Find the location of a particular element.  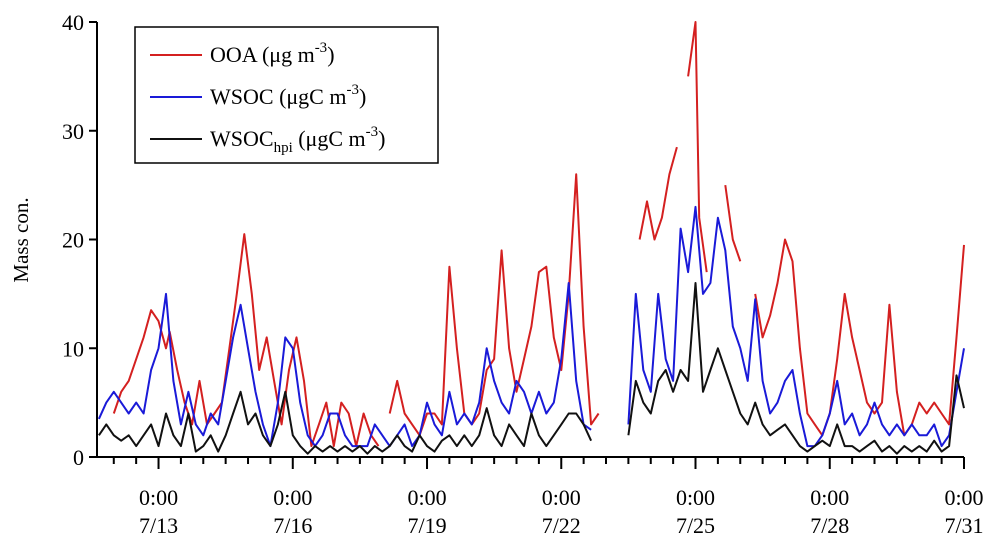

legend-series-subscript: hpi is located at coordinates (283, 148).